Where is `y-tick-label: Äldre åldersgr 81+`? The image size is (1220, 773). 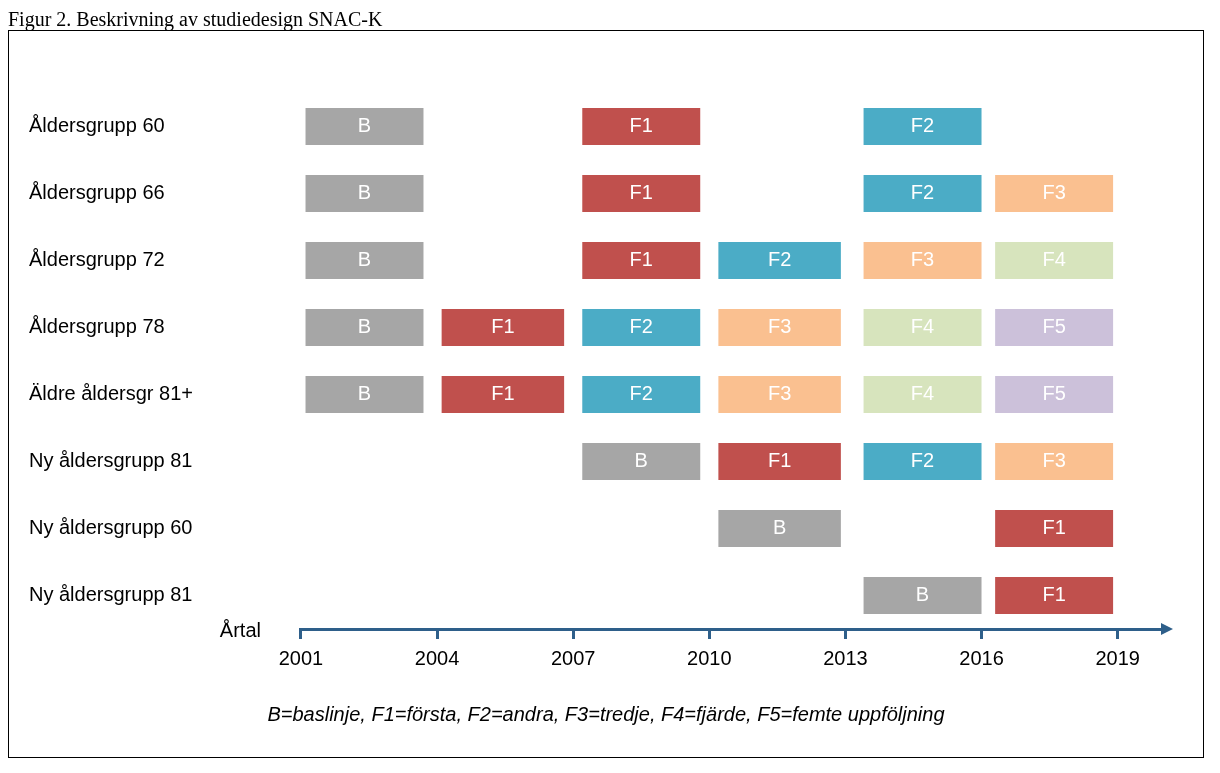
y-tick-label: Äldre åldersgr 81+ is located at coordinates (111, 393).